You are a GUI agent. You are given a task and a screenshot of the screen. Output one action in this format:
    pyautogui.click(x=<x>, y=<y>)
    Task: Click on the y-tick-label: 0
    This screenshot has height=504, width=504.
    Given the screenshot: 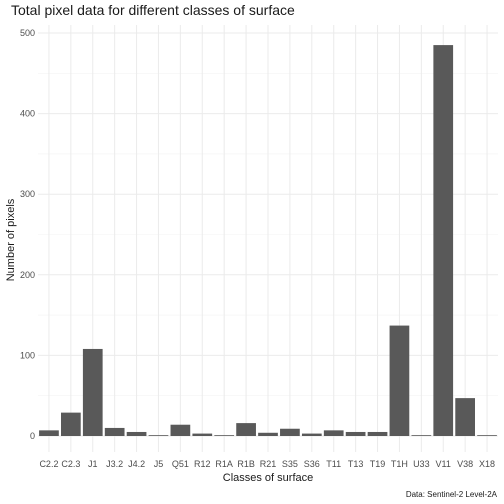 What is the action you would take?
    pyautogui.click(x=32, y=436)
    